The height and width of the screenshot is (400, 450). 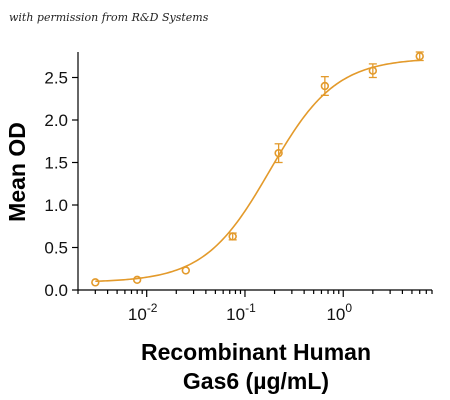 What do you see at coordinates (56, 248) in the screenshot?
I see `y-tick-label: 0.5` at bounding box center [56, 248].